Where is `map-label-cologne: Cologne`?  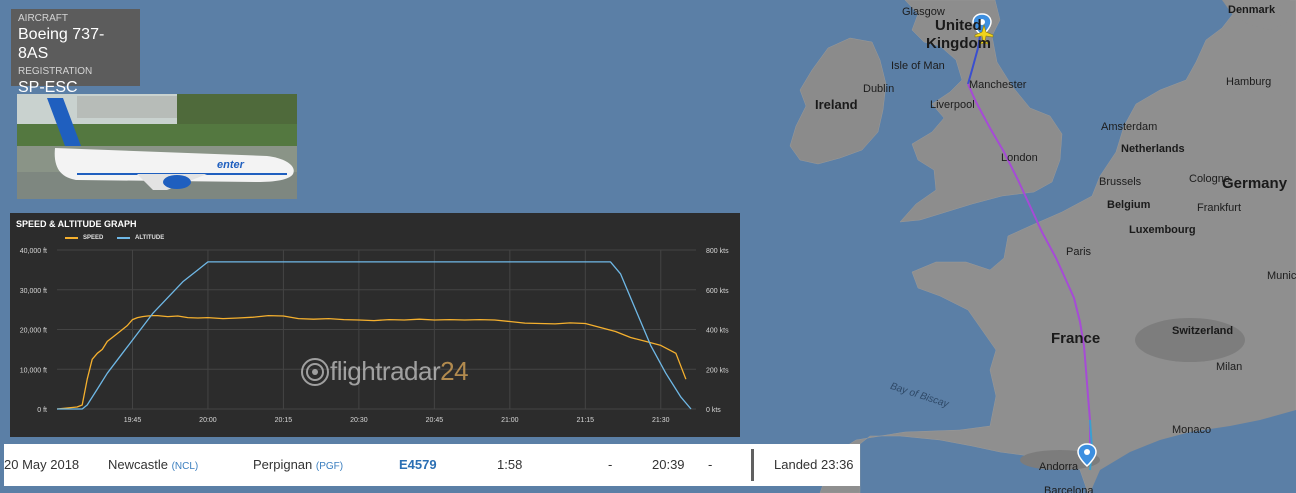 map-label-cologne: Cologne is located at coordinates (1209, 179).